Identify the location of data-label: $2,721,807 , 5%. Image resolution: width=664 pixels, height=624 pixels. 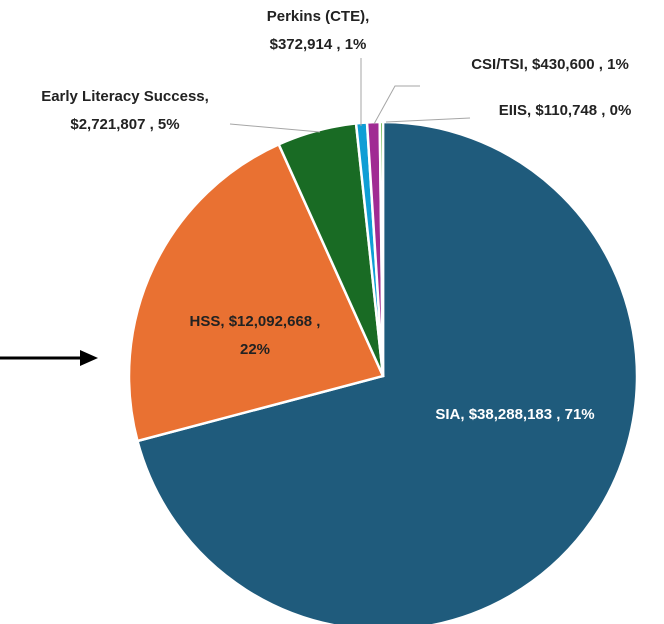
(124, 124).